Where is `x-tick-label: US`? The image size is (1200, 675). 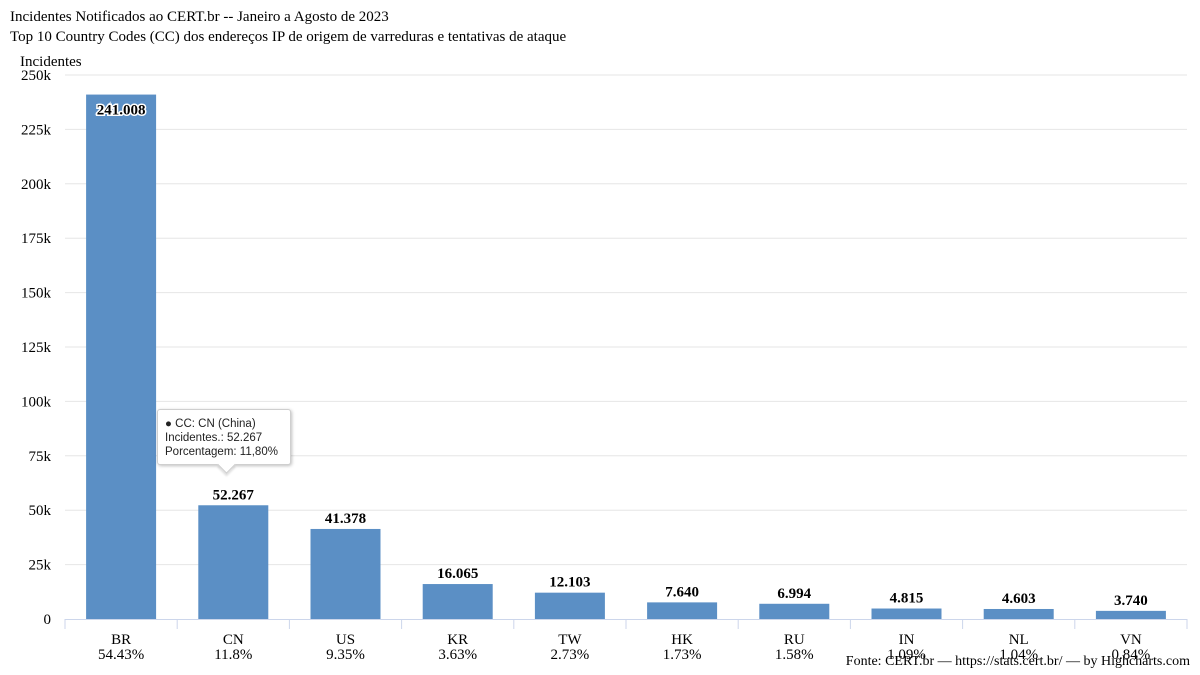
x-tick-label: US is located at coordinates (345, 640).